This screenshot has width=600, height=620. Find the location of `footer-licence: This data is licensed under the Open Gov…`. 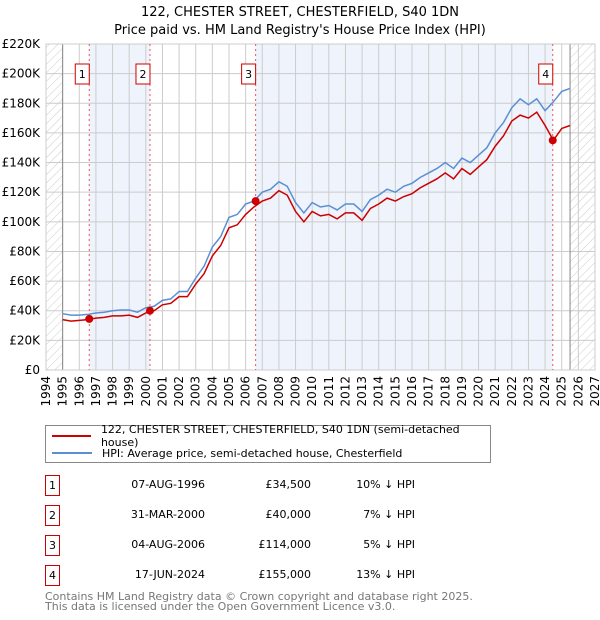

footer-licence: This data is licensed under the Open Gov… is located at coordinates (220, 606).